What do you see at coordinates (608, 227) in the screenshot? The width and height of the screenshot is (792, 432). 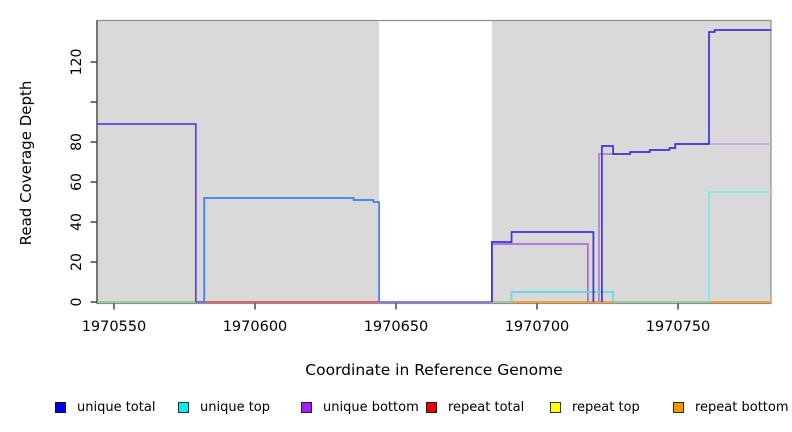 I see `series-line-unique-bottom` at bounding box center [608, 227].